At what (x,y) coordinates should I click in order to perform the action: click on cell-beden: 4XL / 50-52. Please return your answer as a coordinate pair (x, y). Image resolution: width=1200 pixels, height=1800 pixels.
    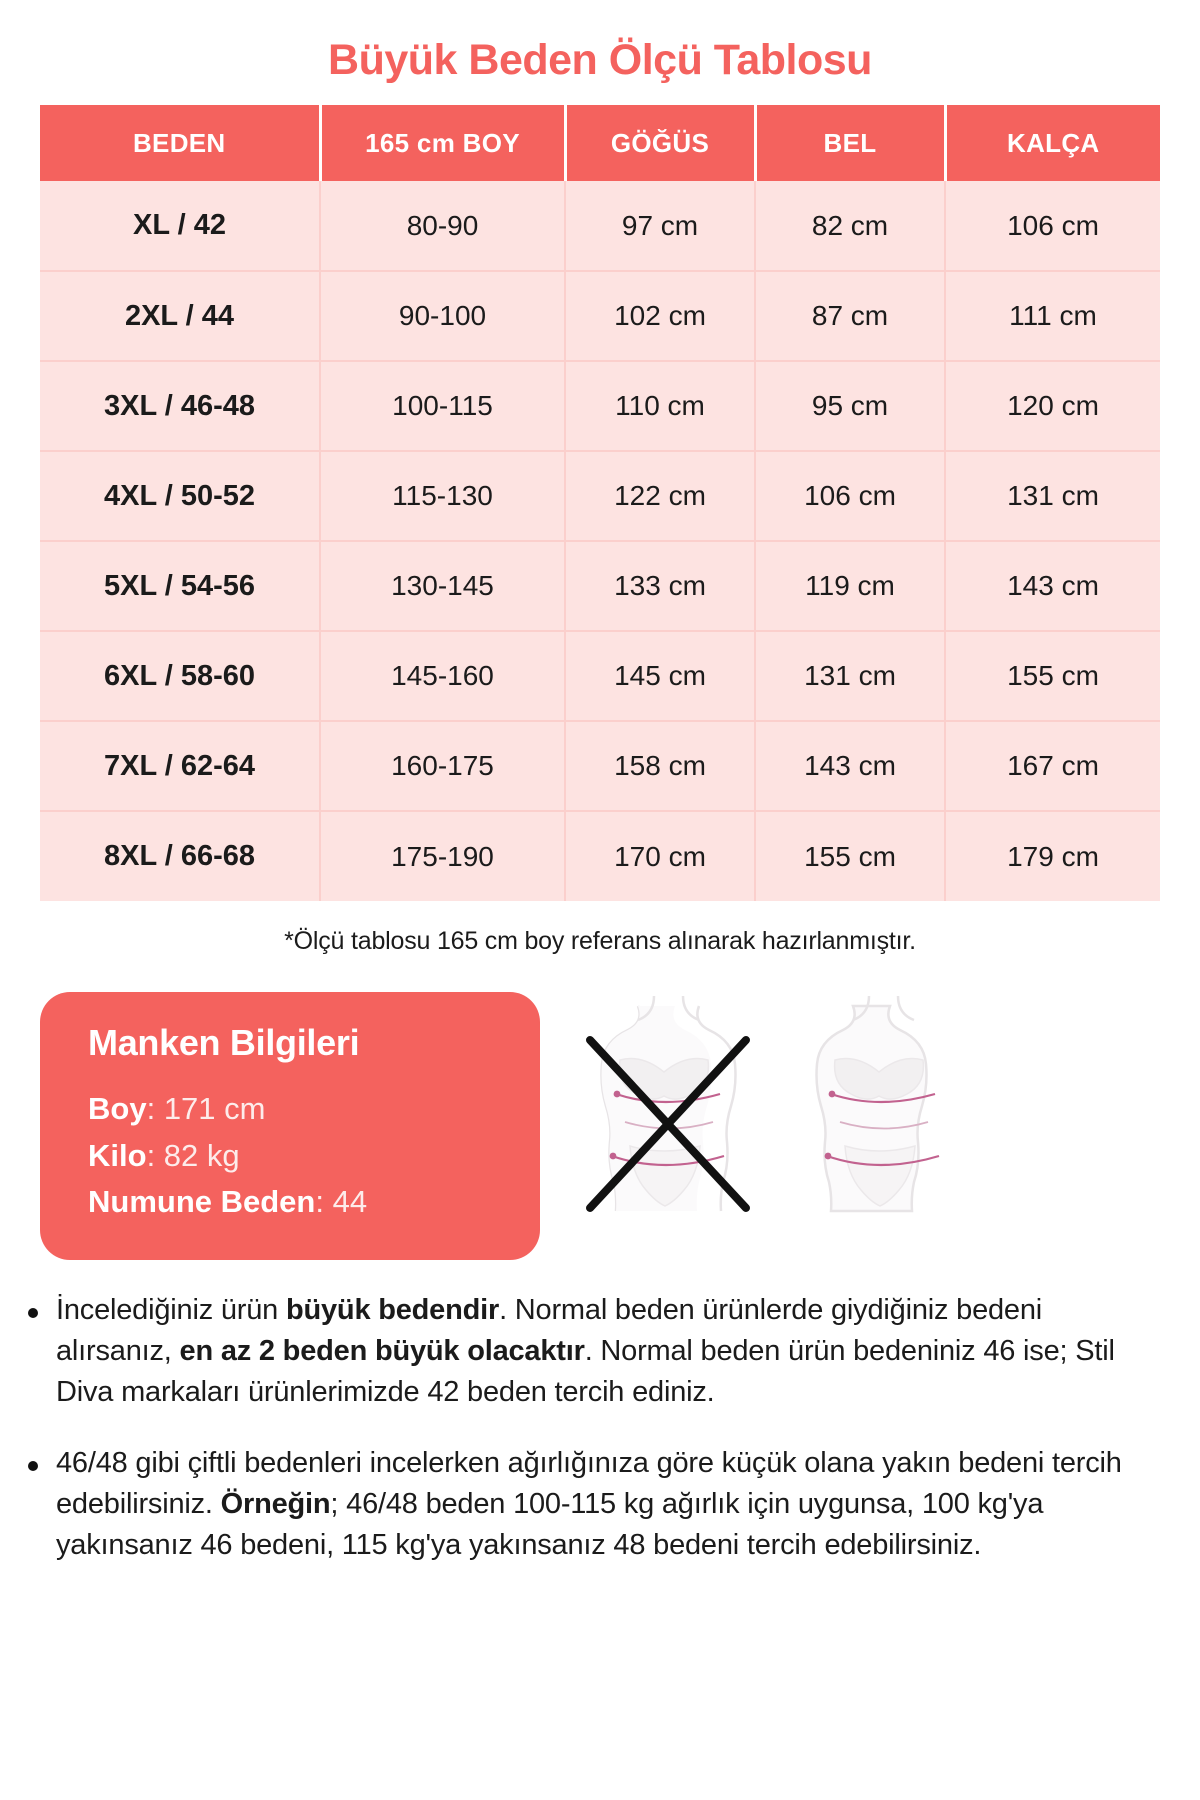
    Looking at the image, I should click on (180, 496).